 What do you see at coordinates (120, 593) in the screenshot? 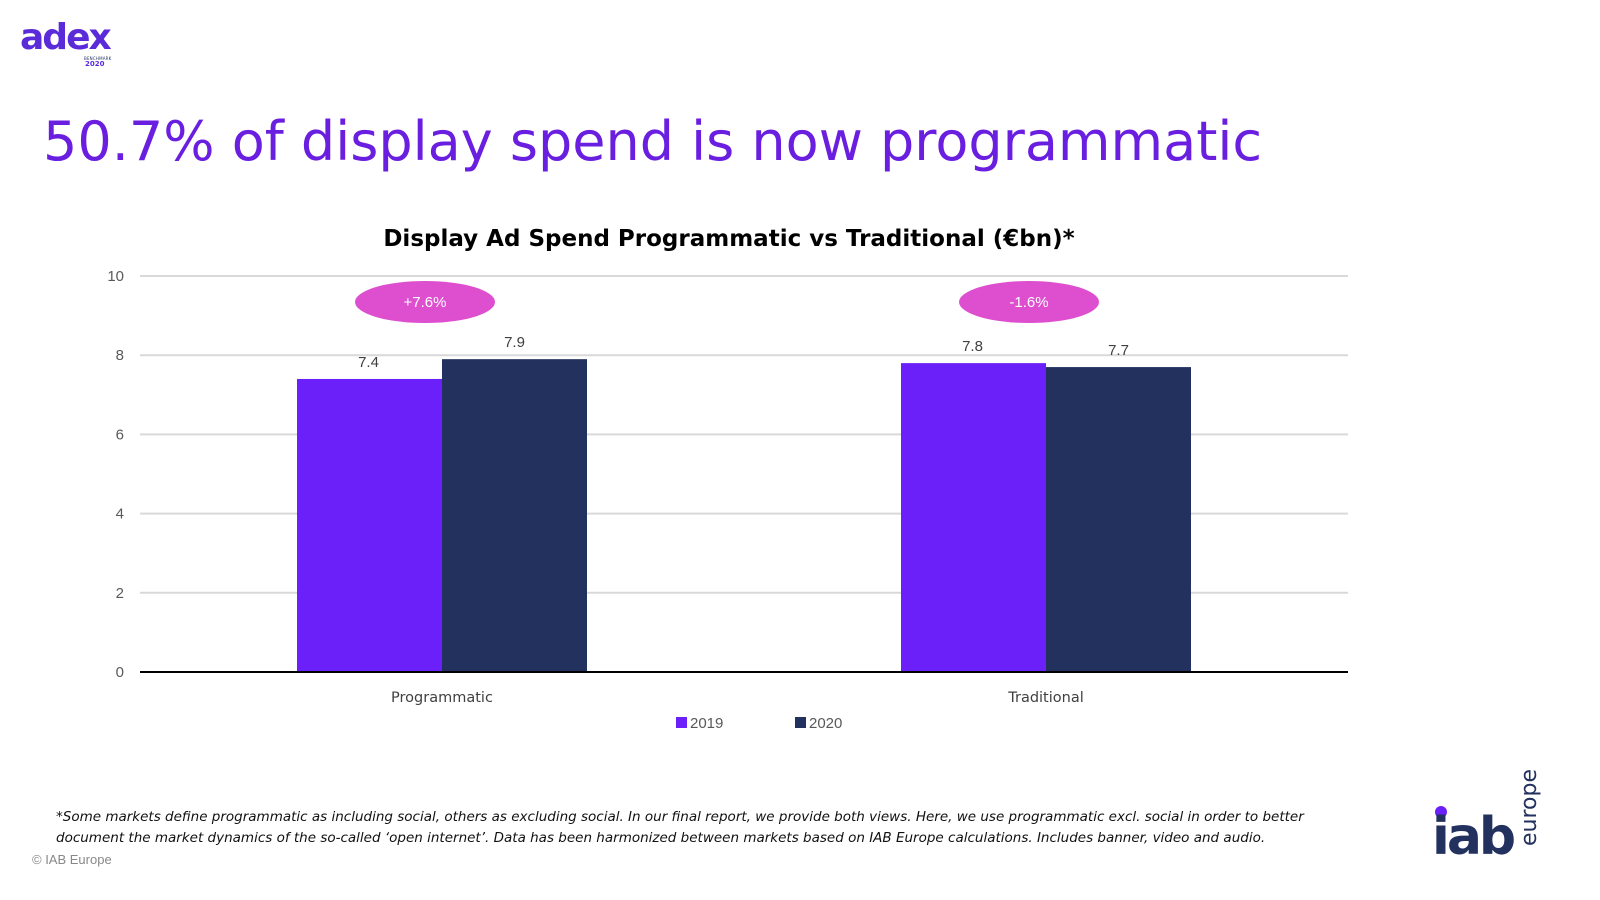
I see `y-tick-label: 2` at bounding box center [120, 593].